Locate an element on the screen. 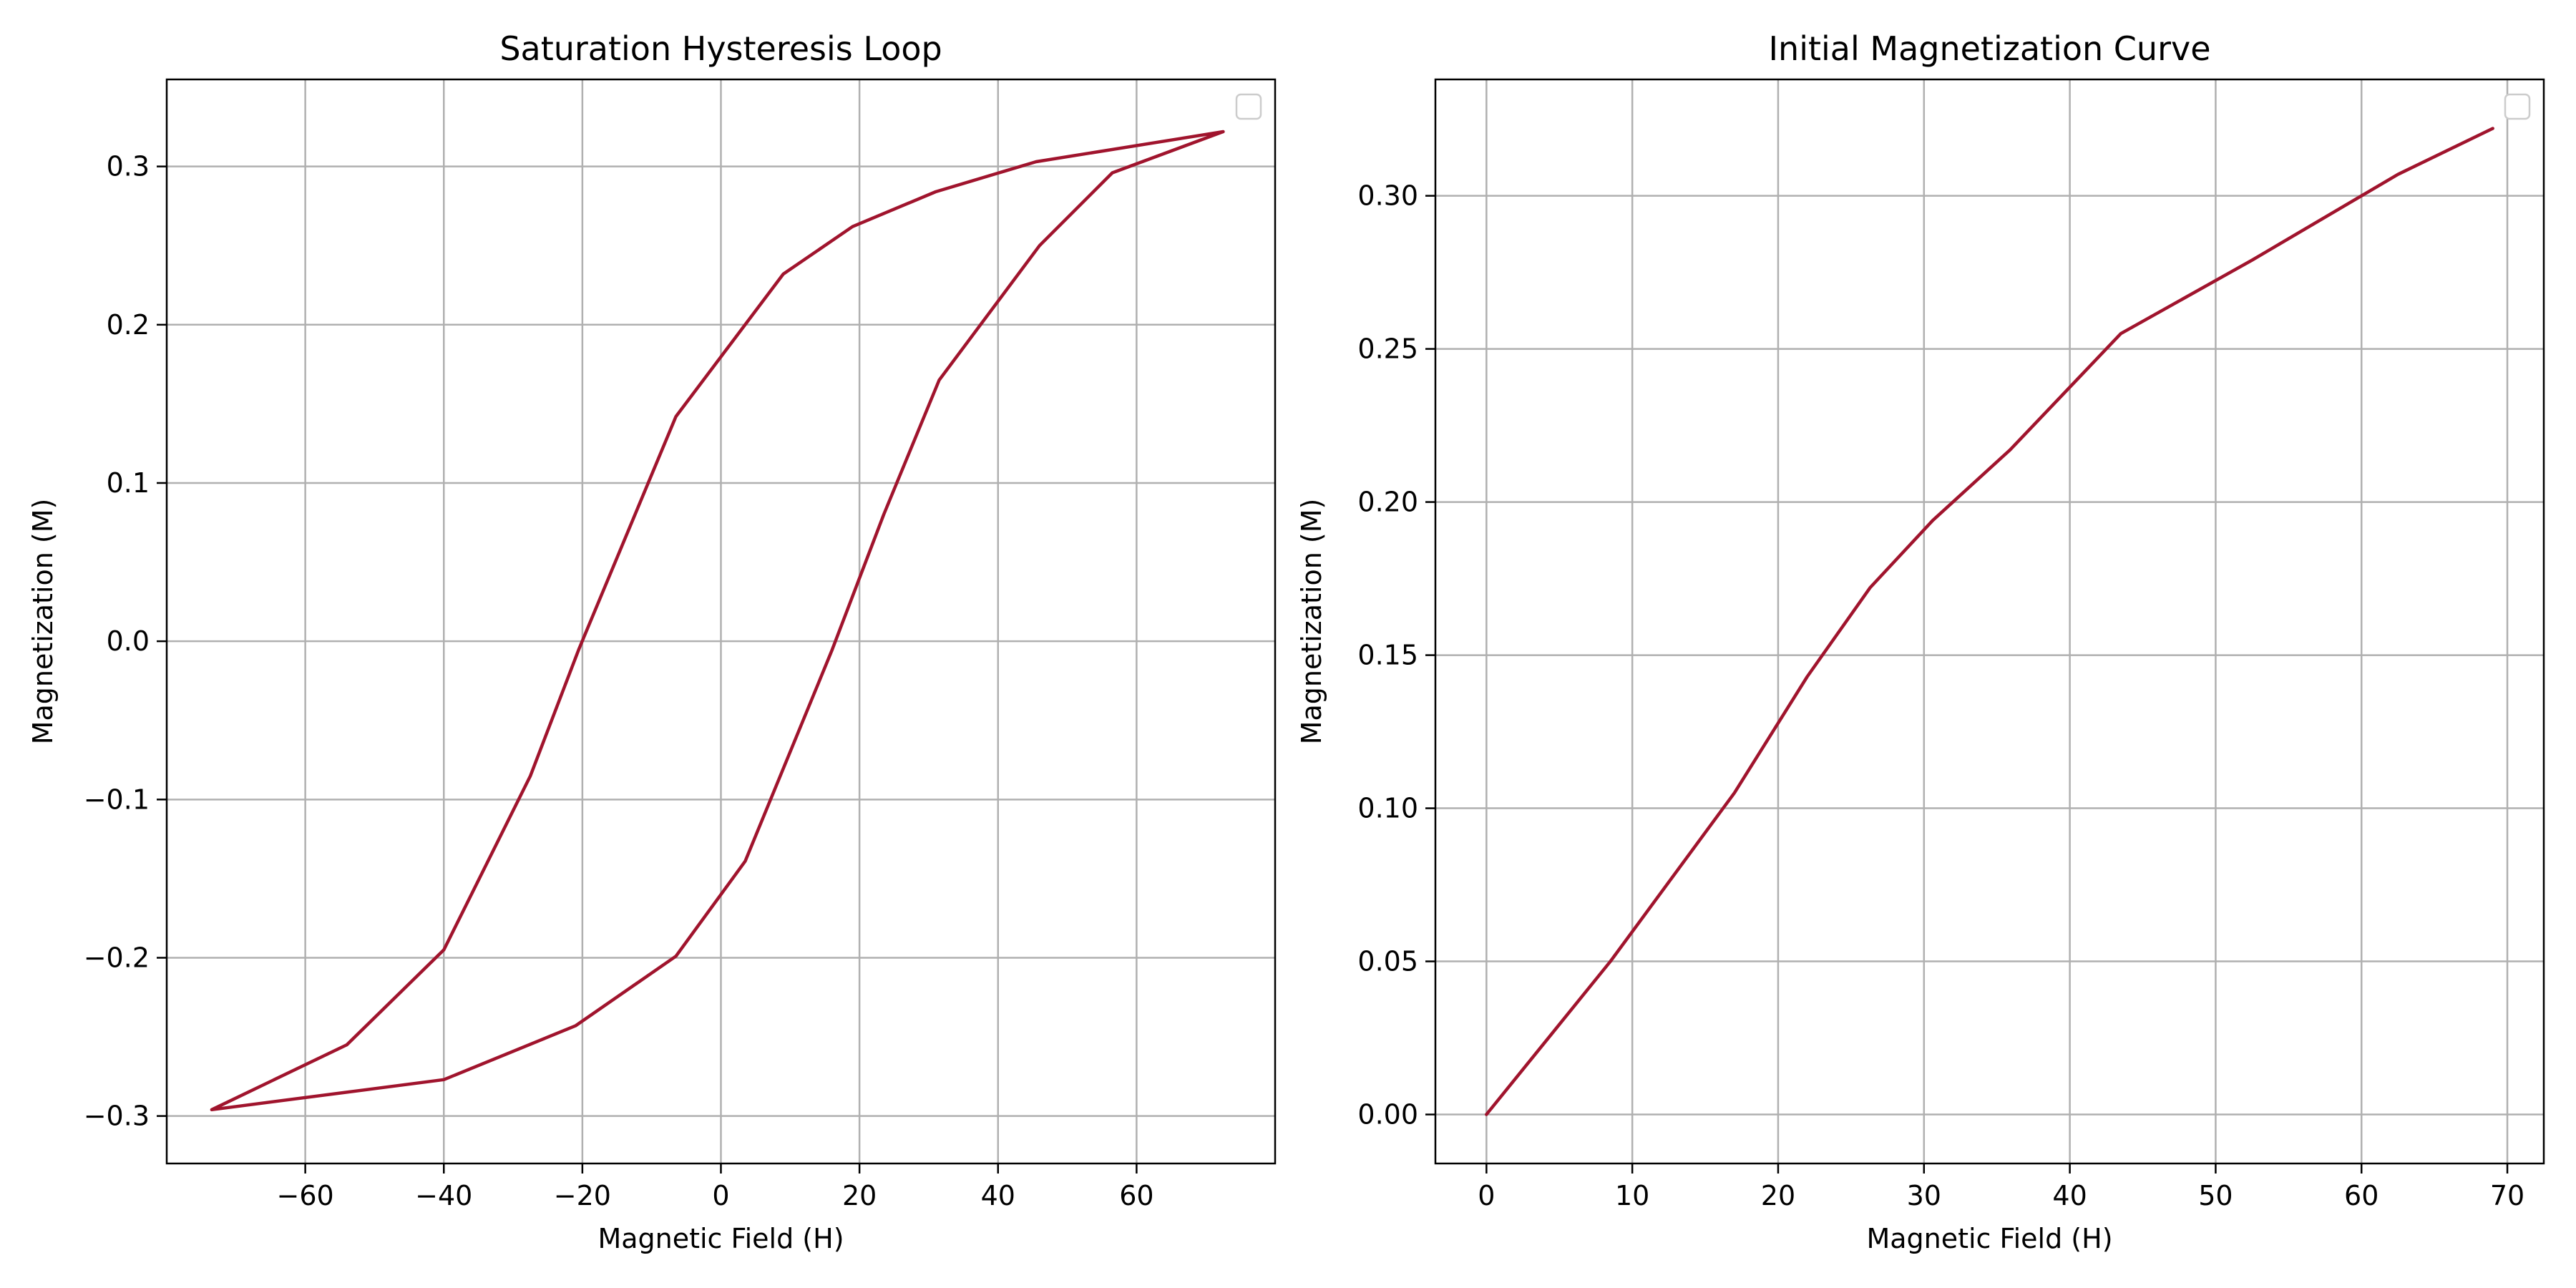  y-tick-label: −0.3 is located at coordinates (117, 1116).